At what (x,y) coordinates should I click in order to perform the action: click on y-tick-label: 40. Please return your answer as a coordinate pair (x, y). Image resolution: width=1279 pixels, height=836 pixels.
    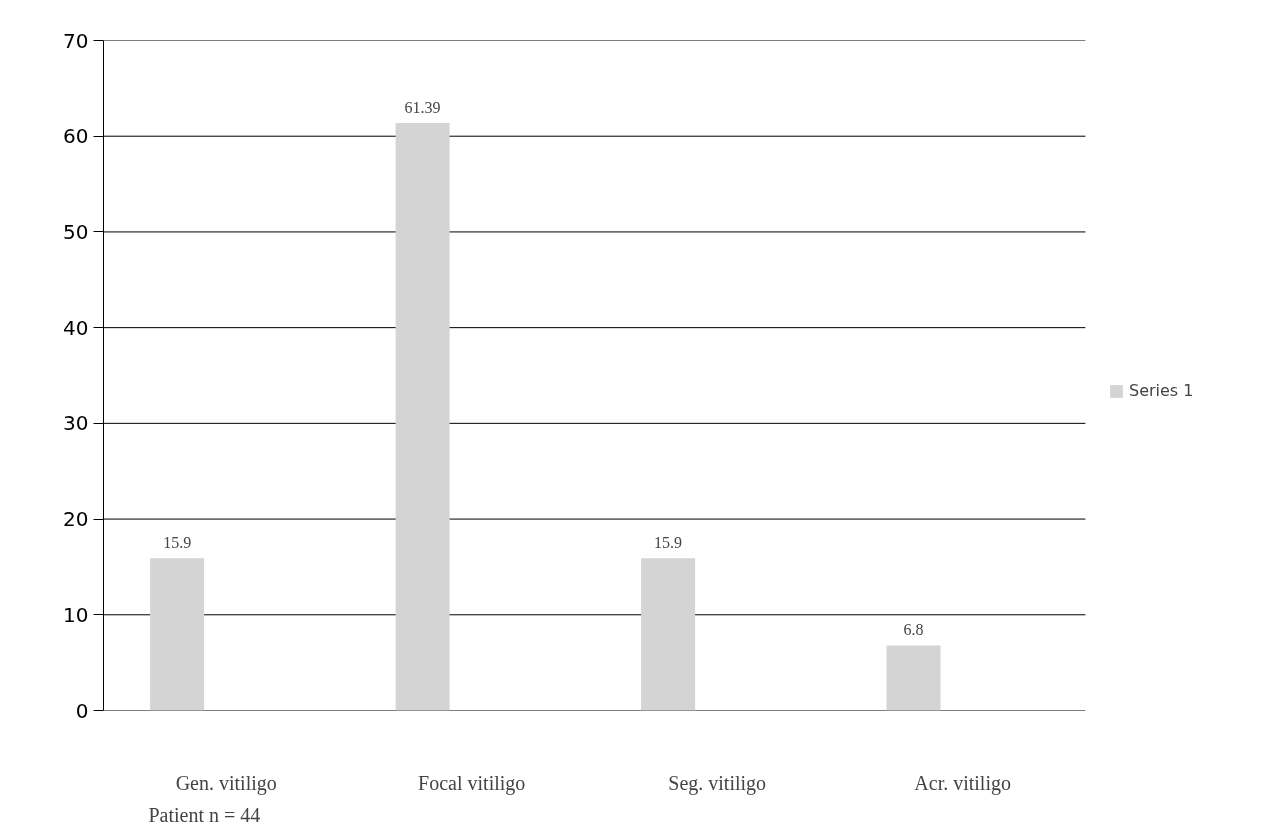
    Looking at the image, I should click on (76, 327).